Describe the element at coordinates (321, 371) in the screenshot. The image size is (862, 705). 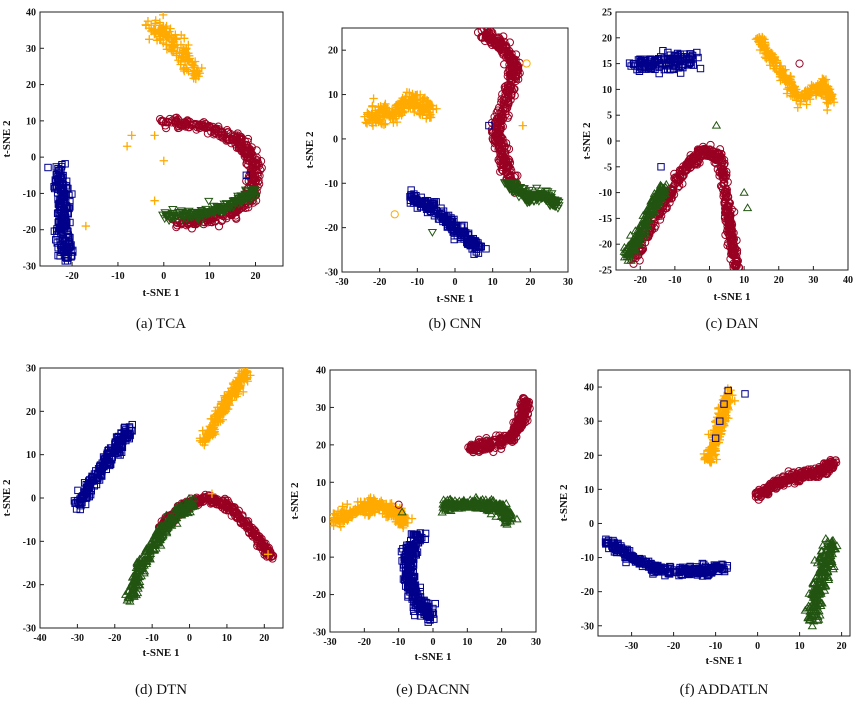
I see `y-tick-label: 40` at that location.